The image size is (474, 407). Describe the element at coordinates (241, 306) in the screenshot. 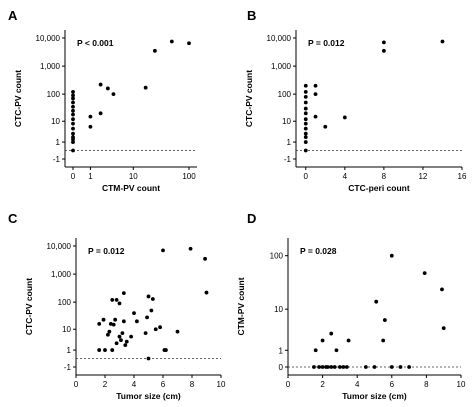

I see `y-axis-title: CTM-PV count` at that location.